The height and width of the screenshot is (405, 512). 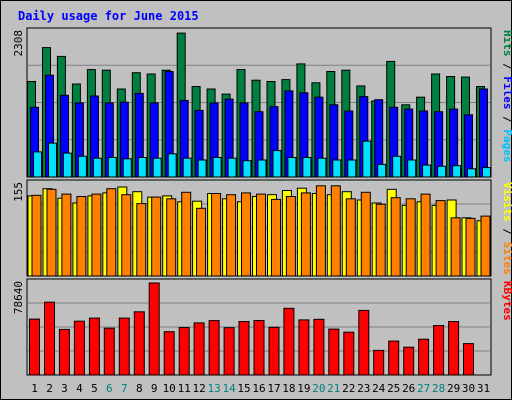 What do you see at coordinates (506, 258) in the screenshot?
I see `side-label-sites: Sites` at bounding box center [506, 258].